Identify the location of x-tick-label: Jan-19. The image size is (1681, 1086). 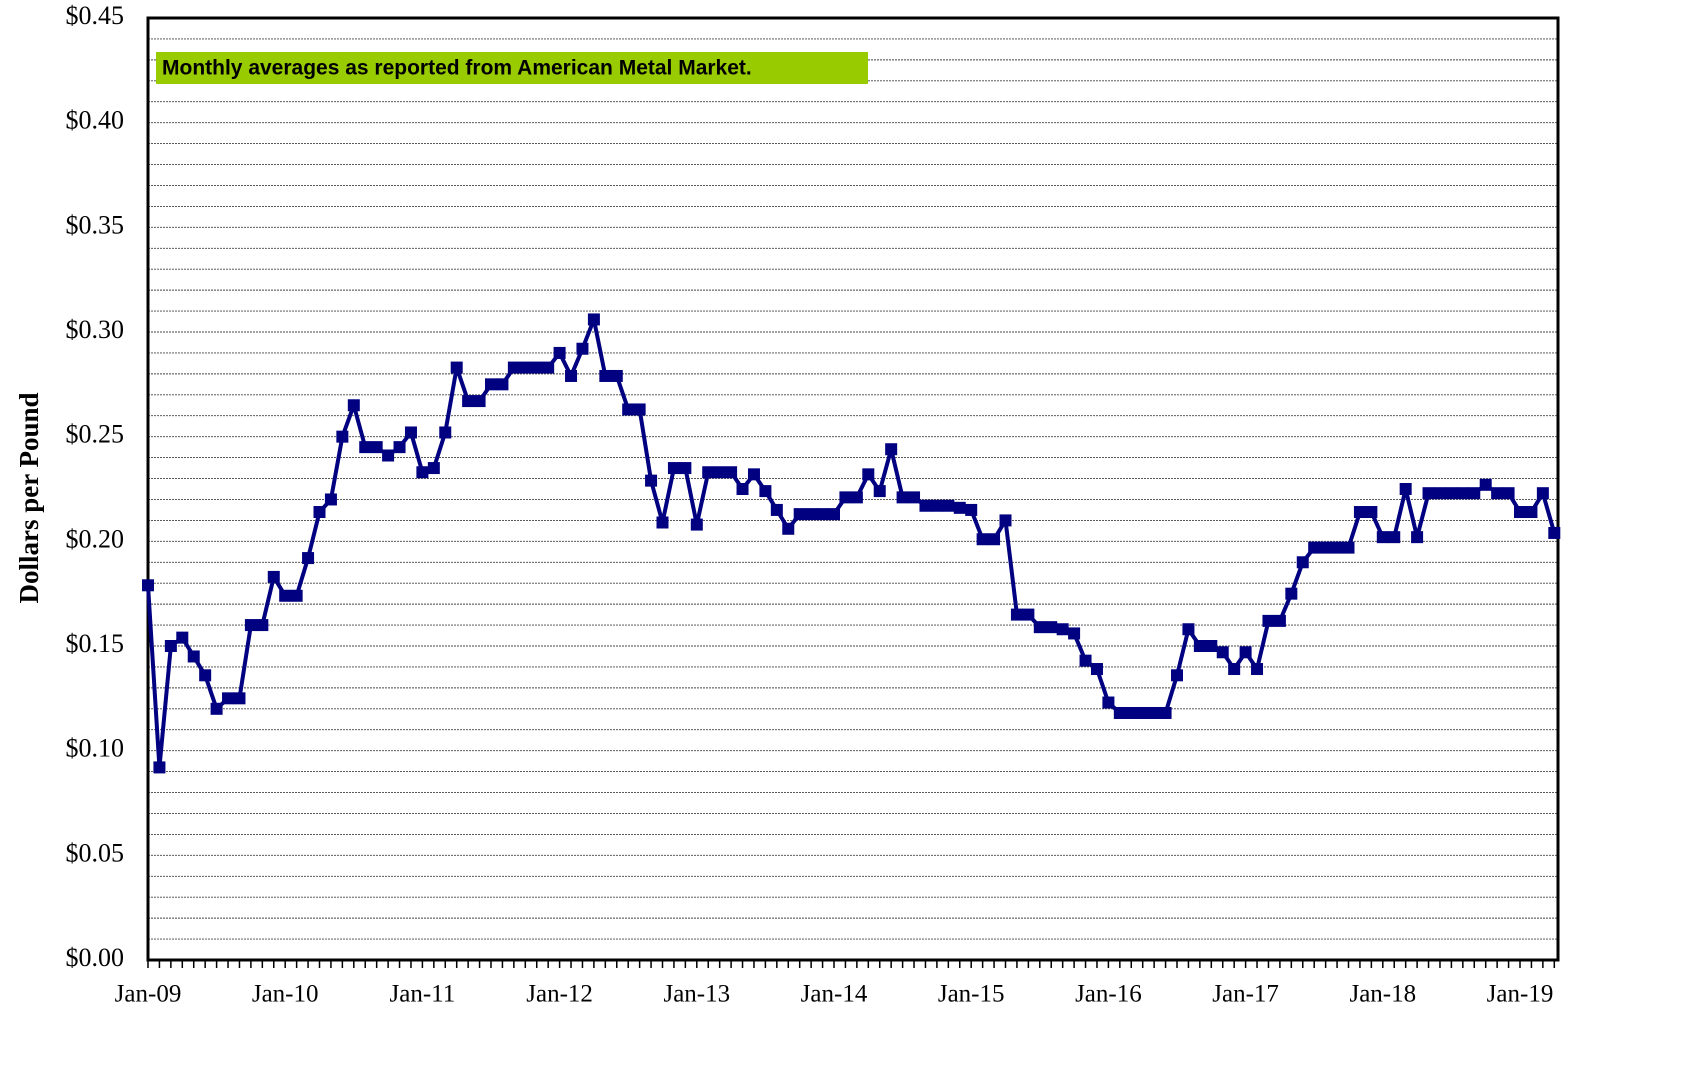
(1520, 994).